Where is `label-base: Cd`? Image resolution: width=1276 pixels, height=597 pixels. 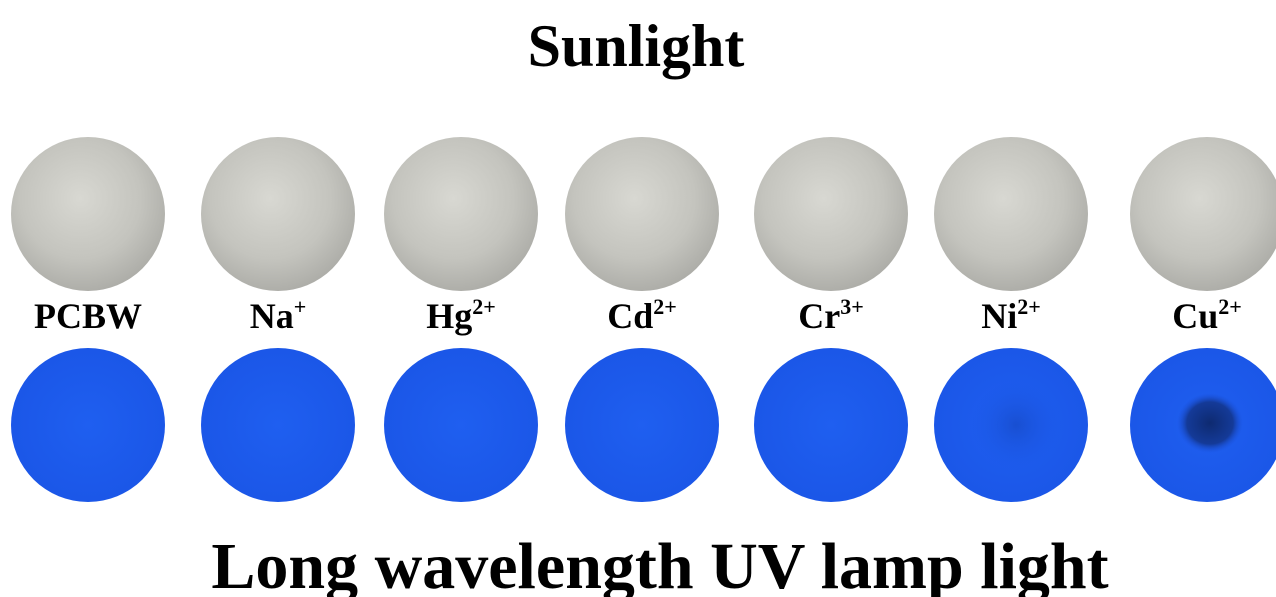
label-base: Cd is located at coordinates (630, 316).